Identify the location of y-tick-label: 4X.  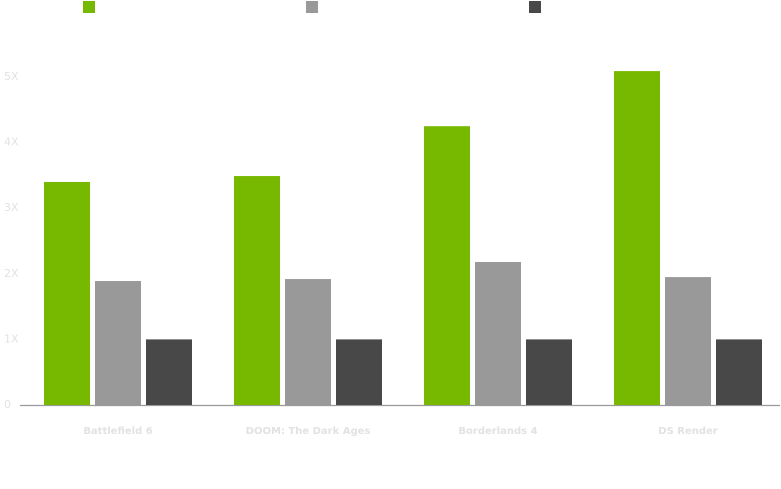
(11, 142).